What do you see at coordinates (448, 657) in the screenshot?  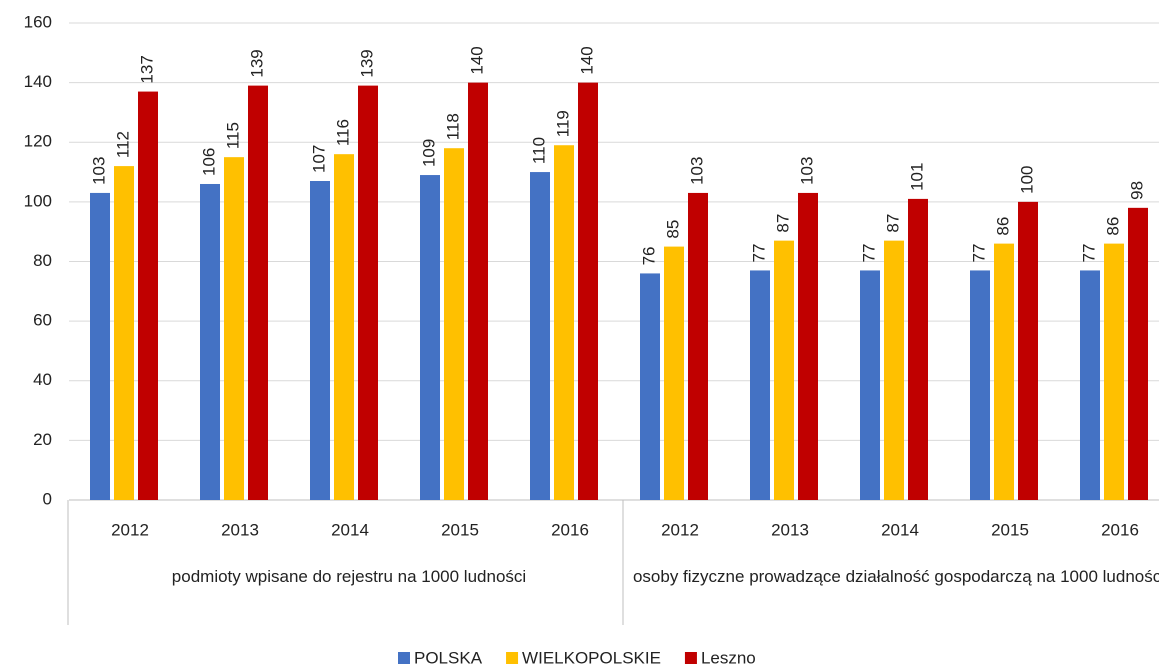 I see `legend-label: POLSKA` at bounding box center [448, 657].